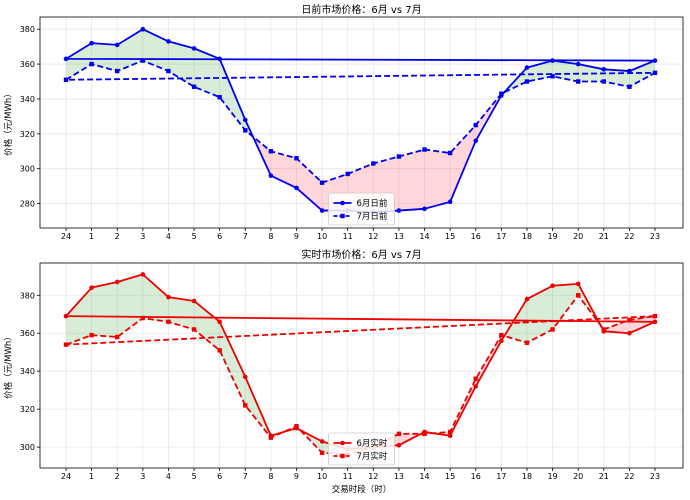 The height and width of the screenshot is (500, 690). What do you see at coordinates (27, 371) in the screenshot?
I see `y-tick-label: 340` at bounding box center [27, 371].